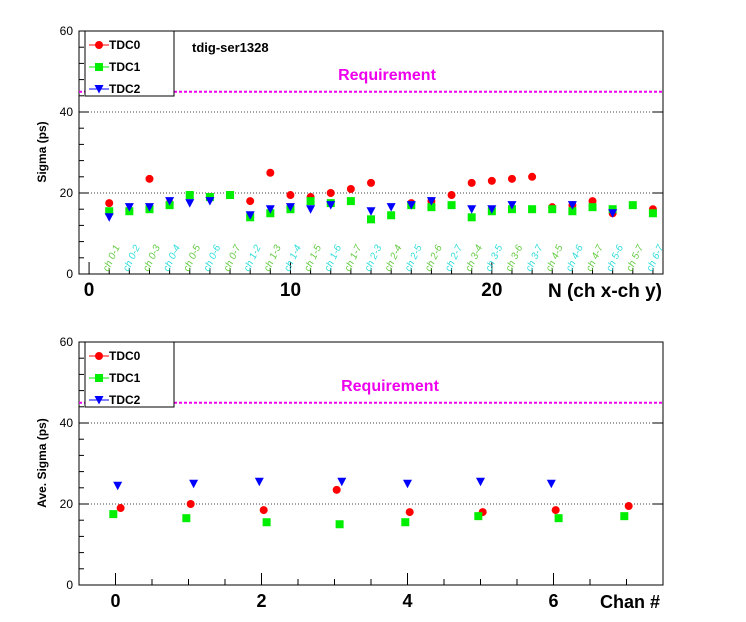 This screenshot has width=746, height=622. What do you see at coordinates (89, 290) in the screenshot?
I see `top-x-tick-label: 0` at bounding box center [89, 290].